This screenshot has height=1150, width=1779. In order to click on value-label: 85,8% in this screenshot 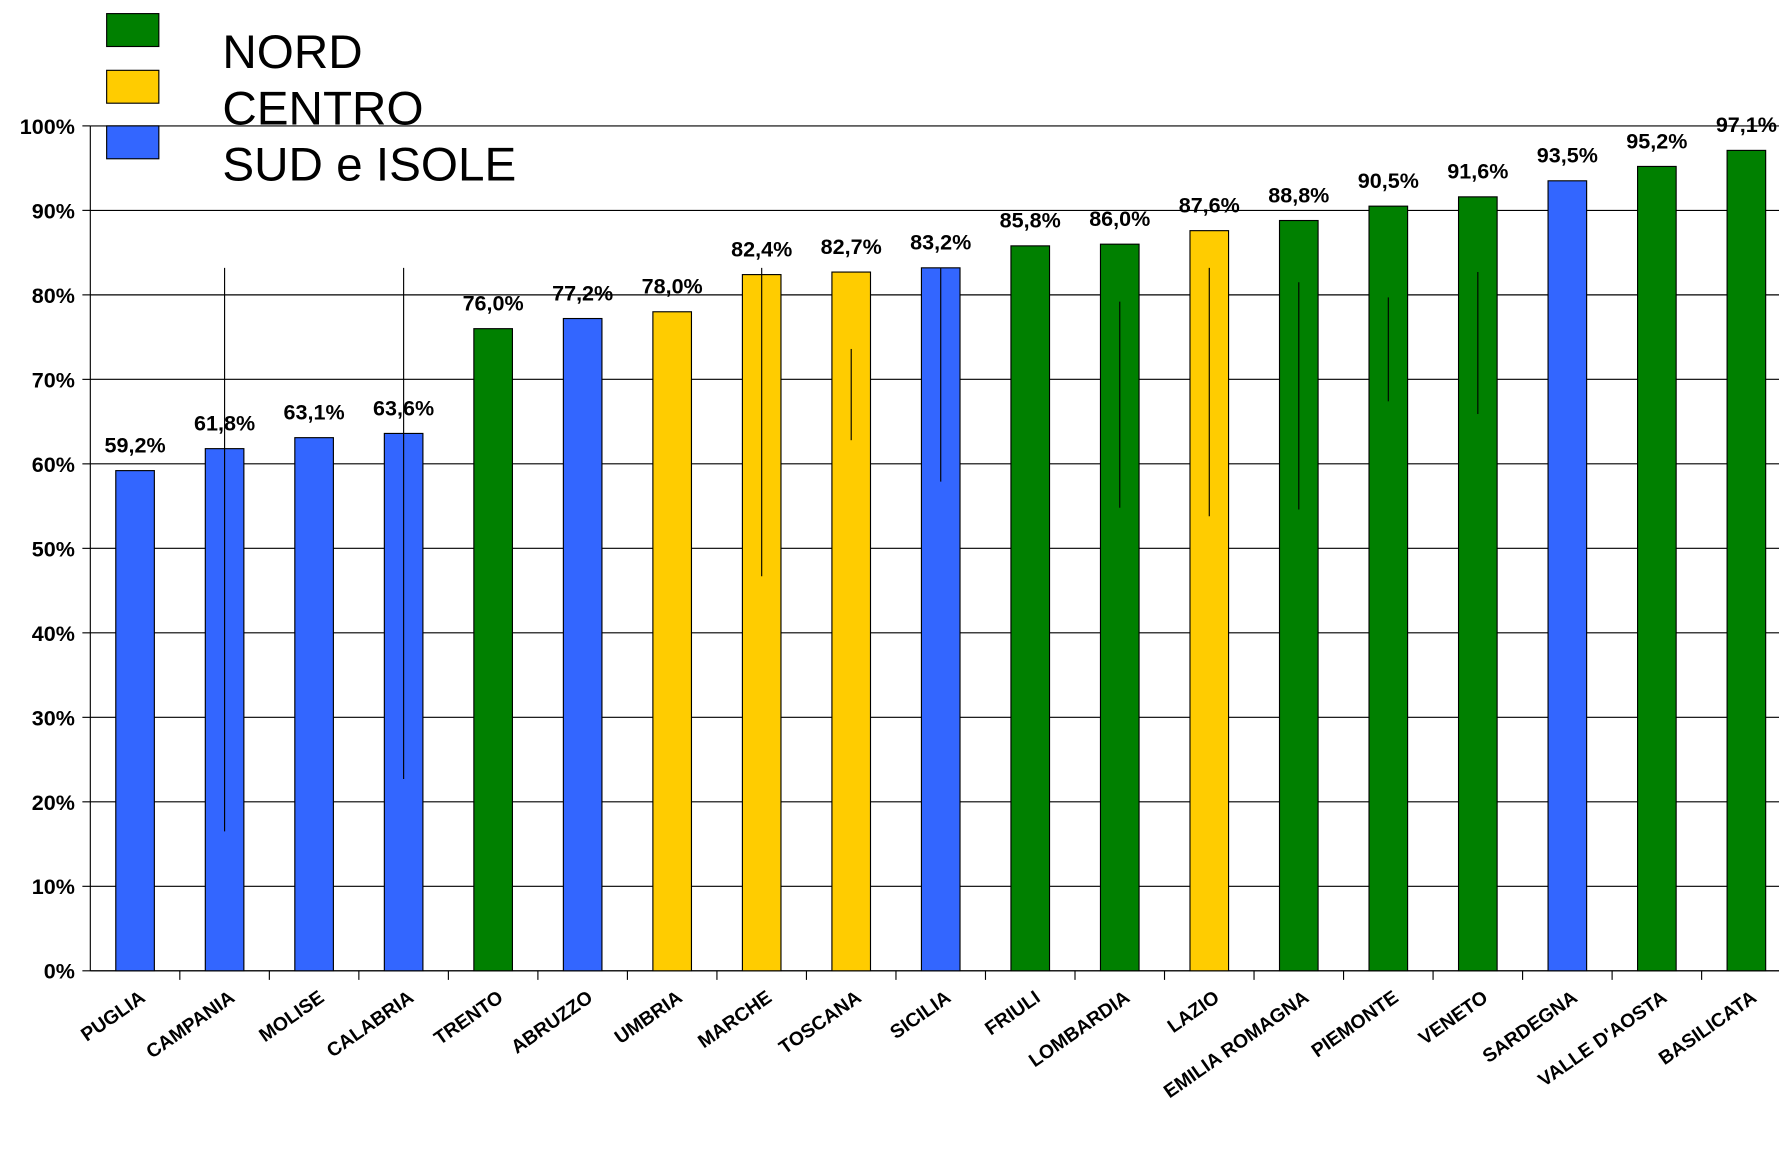, I will do `click(1030, 220)`.